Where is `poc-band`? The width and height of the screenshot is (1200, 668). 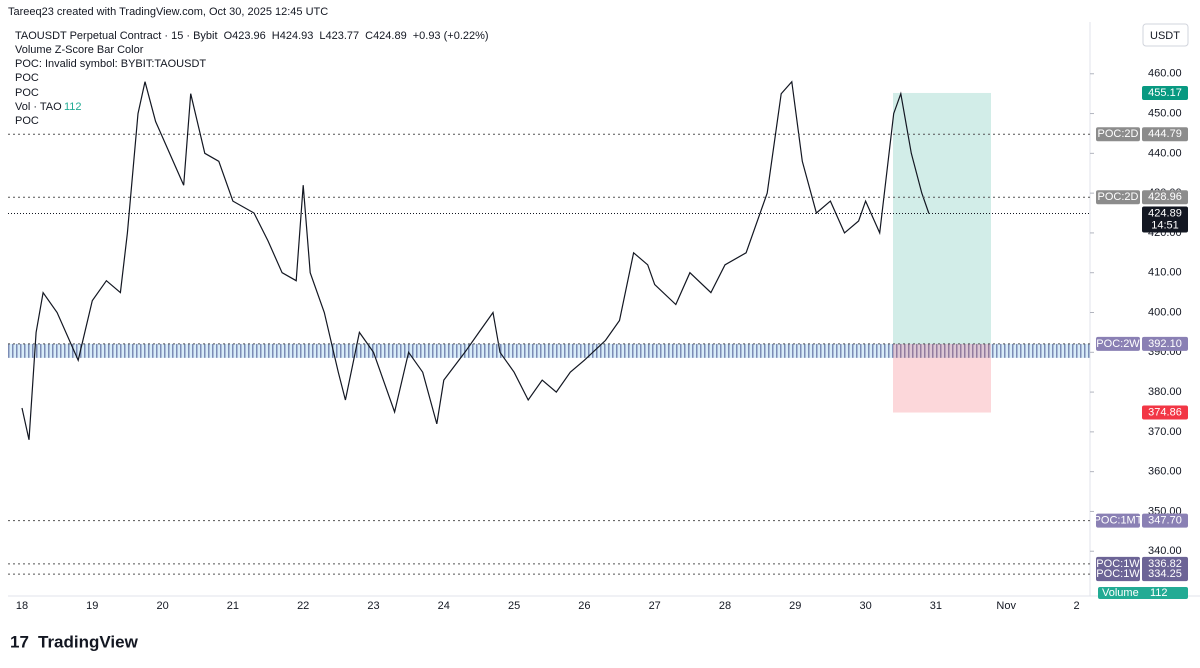 poc-band is located at coordinates (549, 350).